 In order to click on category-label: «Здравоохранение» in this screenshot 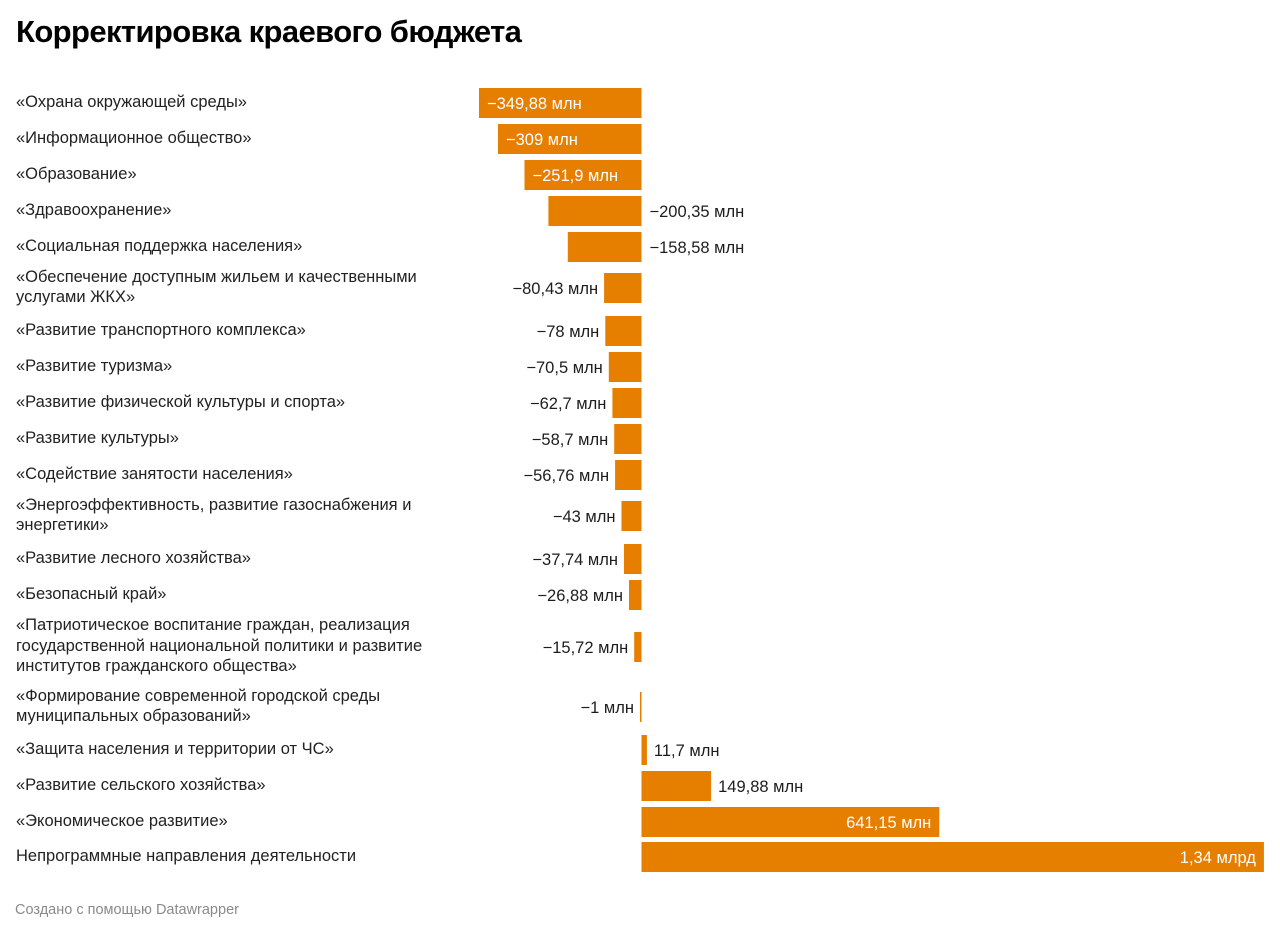, I will do `click(94, 209)`.